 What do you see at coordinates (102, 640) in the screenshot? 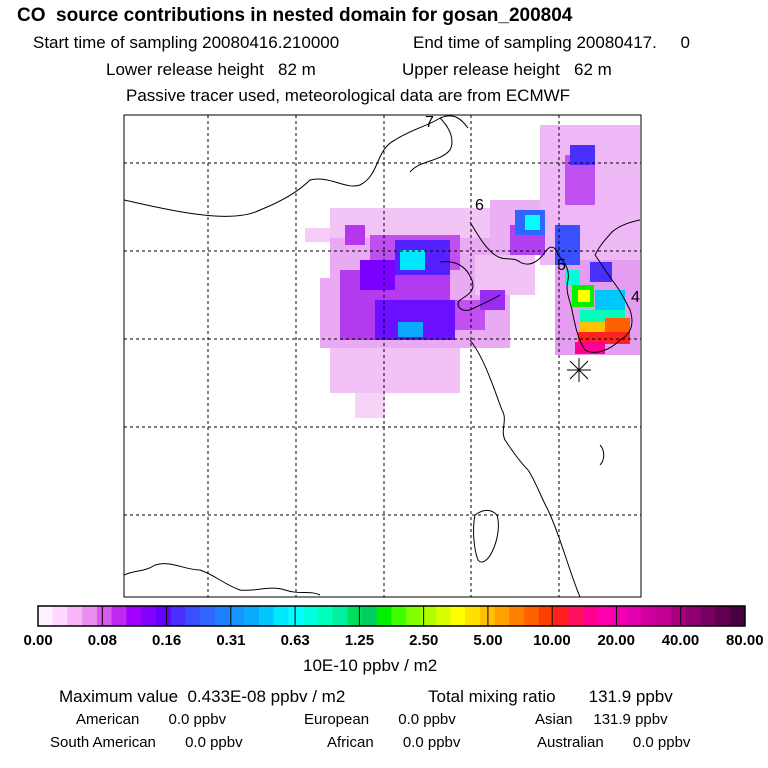
I see `colorbar-tick-label: 0.08` at bounding box center [102, 640].